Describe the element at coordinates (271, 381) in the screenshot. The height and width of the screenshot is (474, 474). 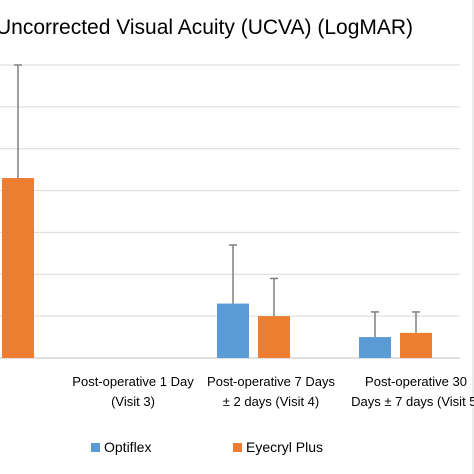
I see `x-tick-label: Post-operative 7 Days` at that location.